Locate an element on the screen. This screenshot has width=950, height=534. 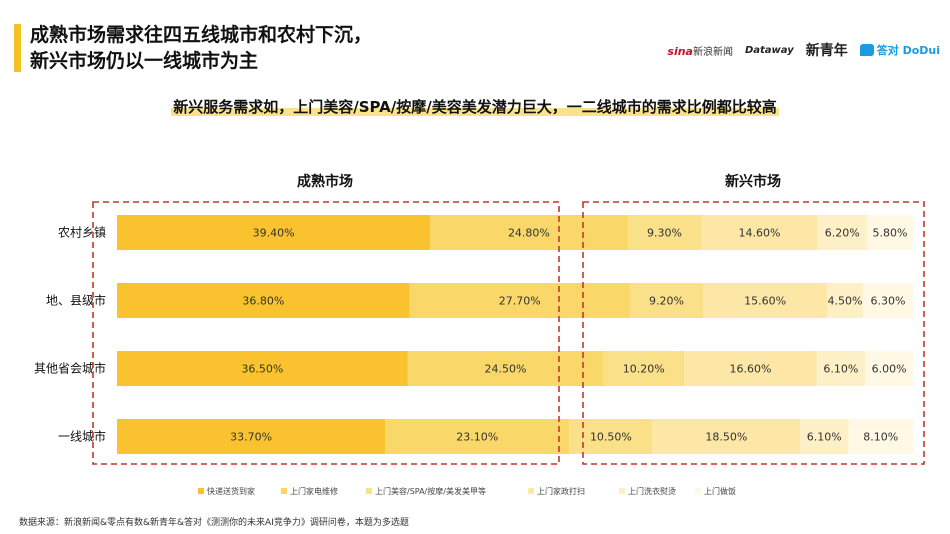
legend-label: 上门家电维修 is located at coordinates (314, 491).